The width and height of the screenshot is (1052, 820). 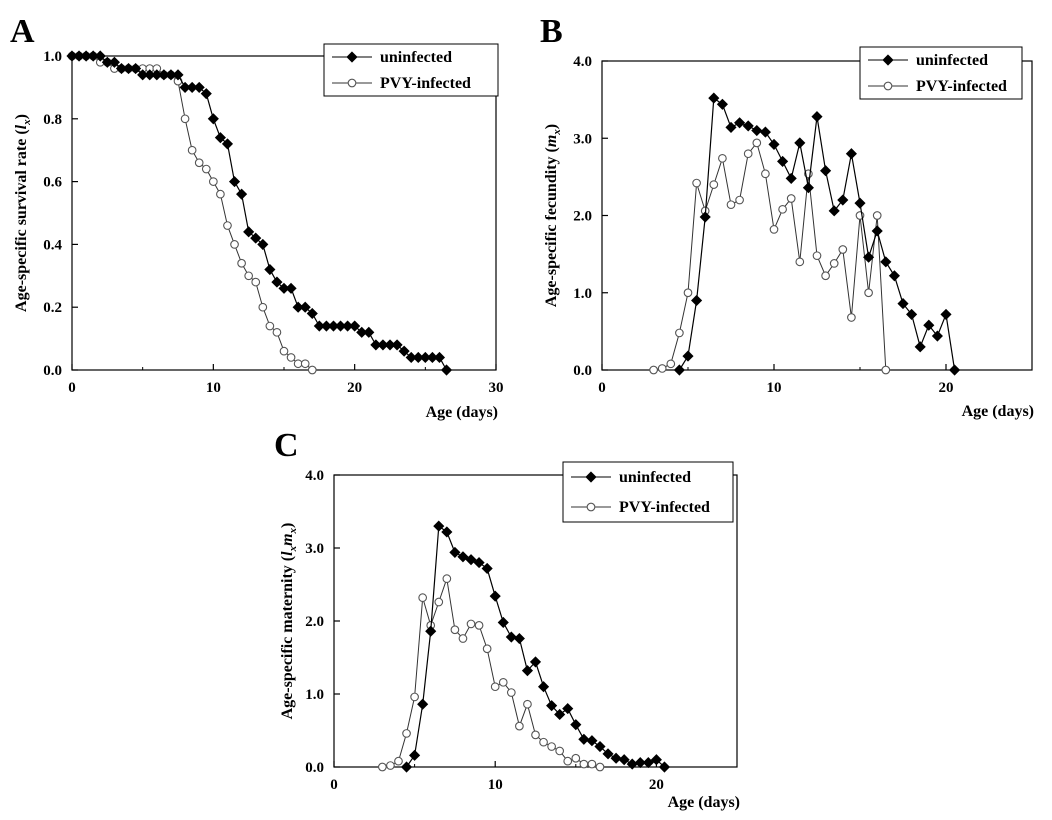 I want to click on y-tick-label: 4.0, so click(x=582, y=62).